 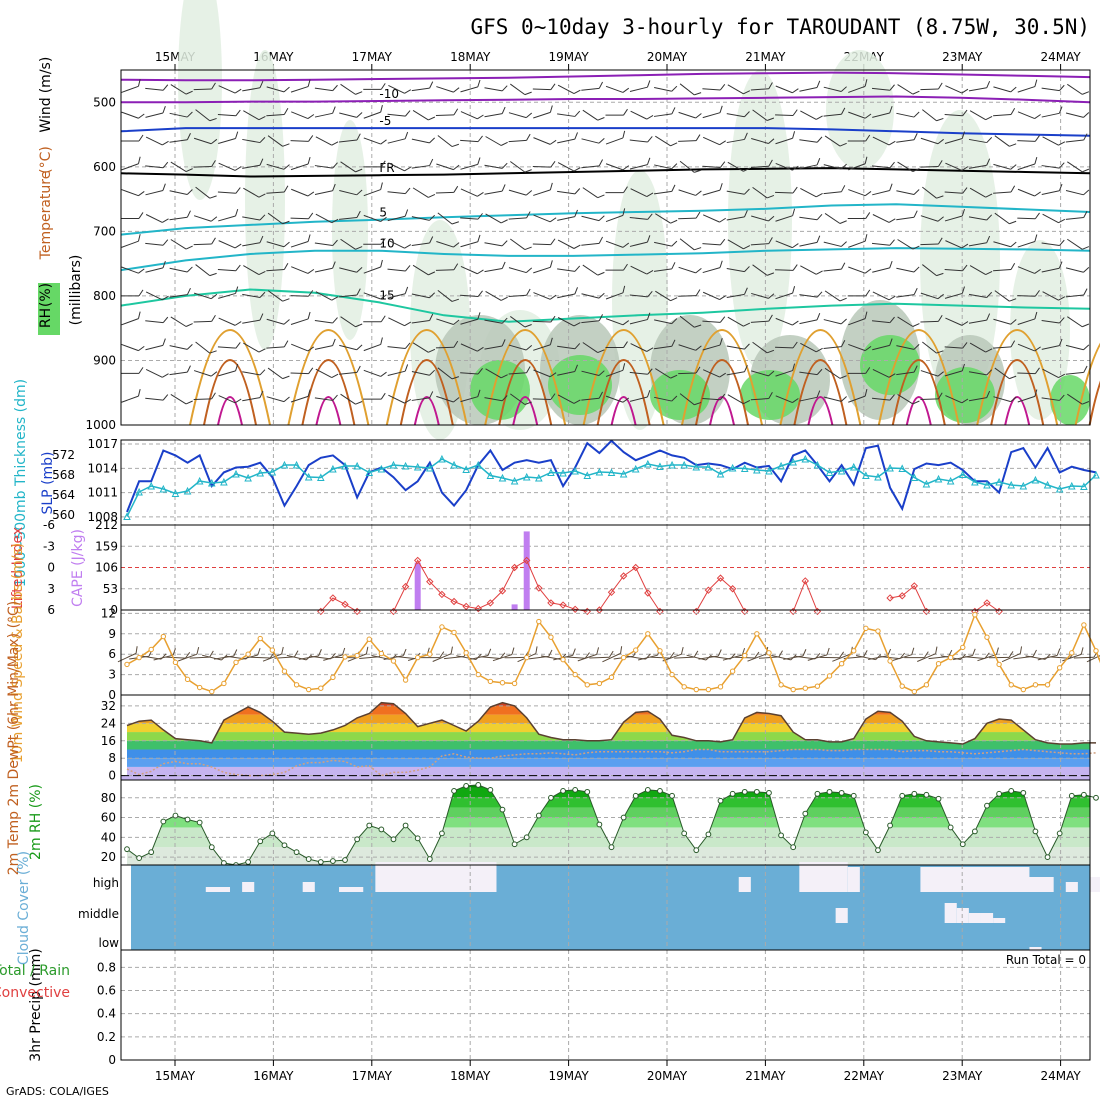 I want to click on rh-shading, so click(x=960, y=260).